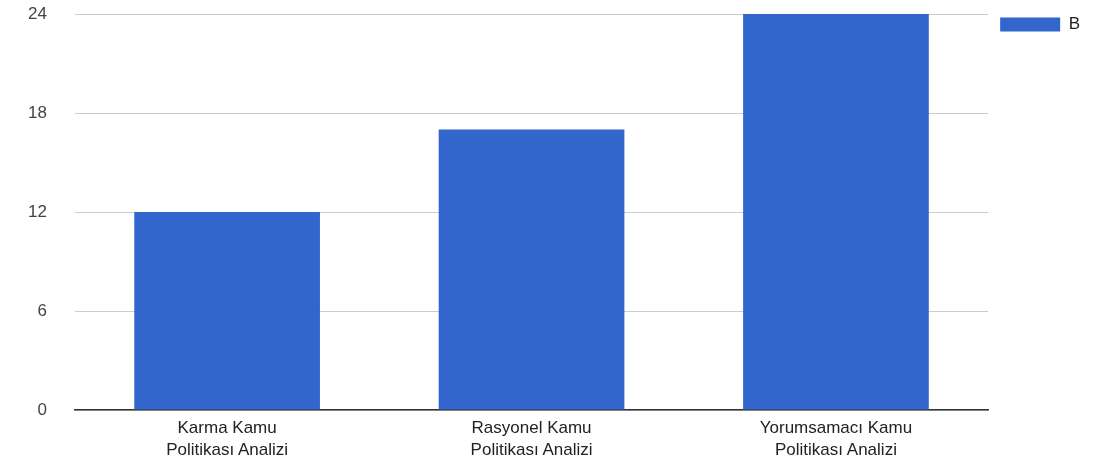  I want to click on y-tick-label: 6, so click(42, 310).